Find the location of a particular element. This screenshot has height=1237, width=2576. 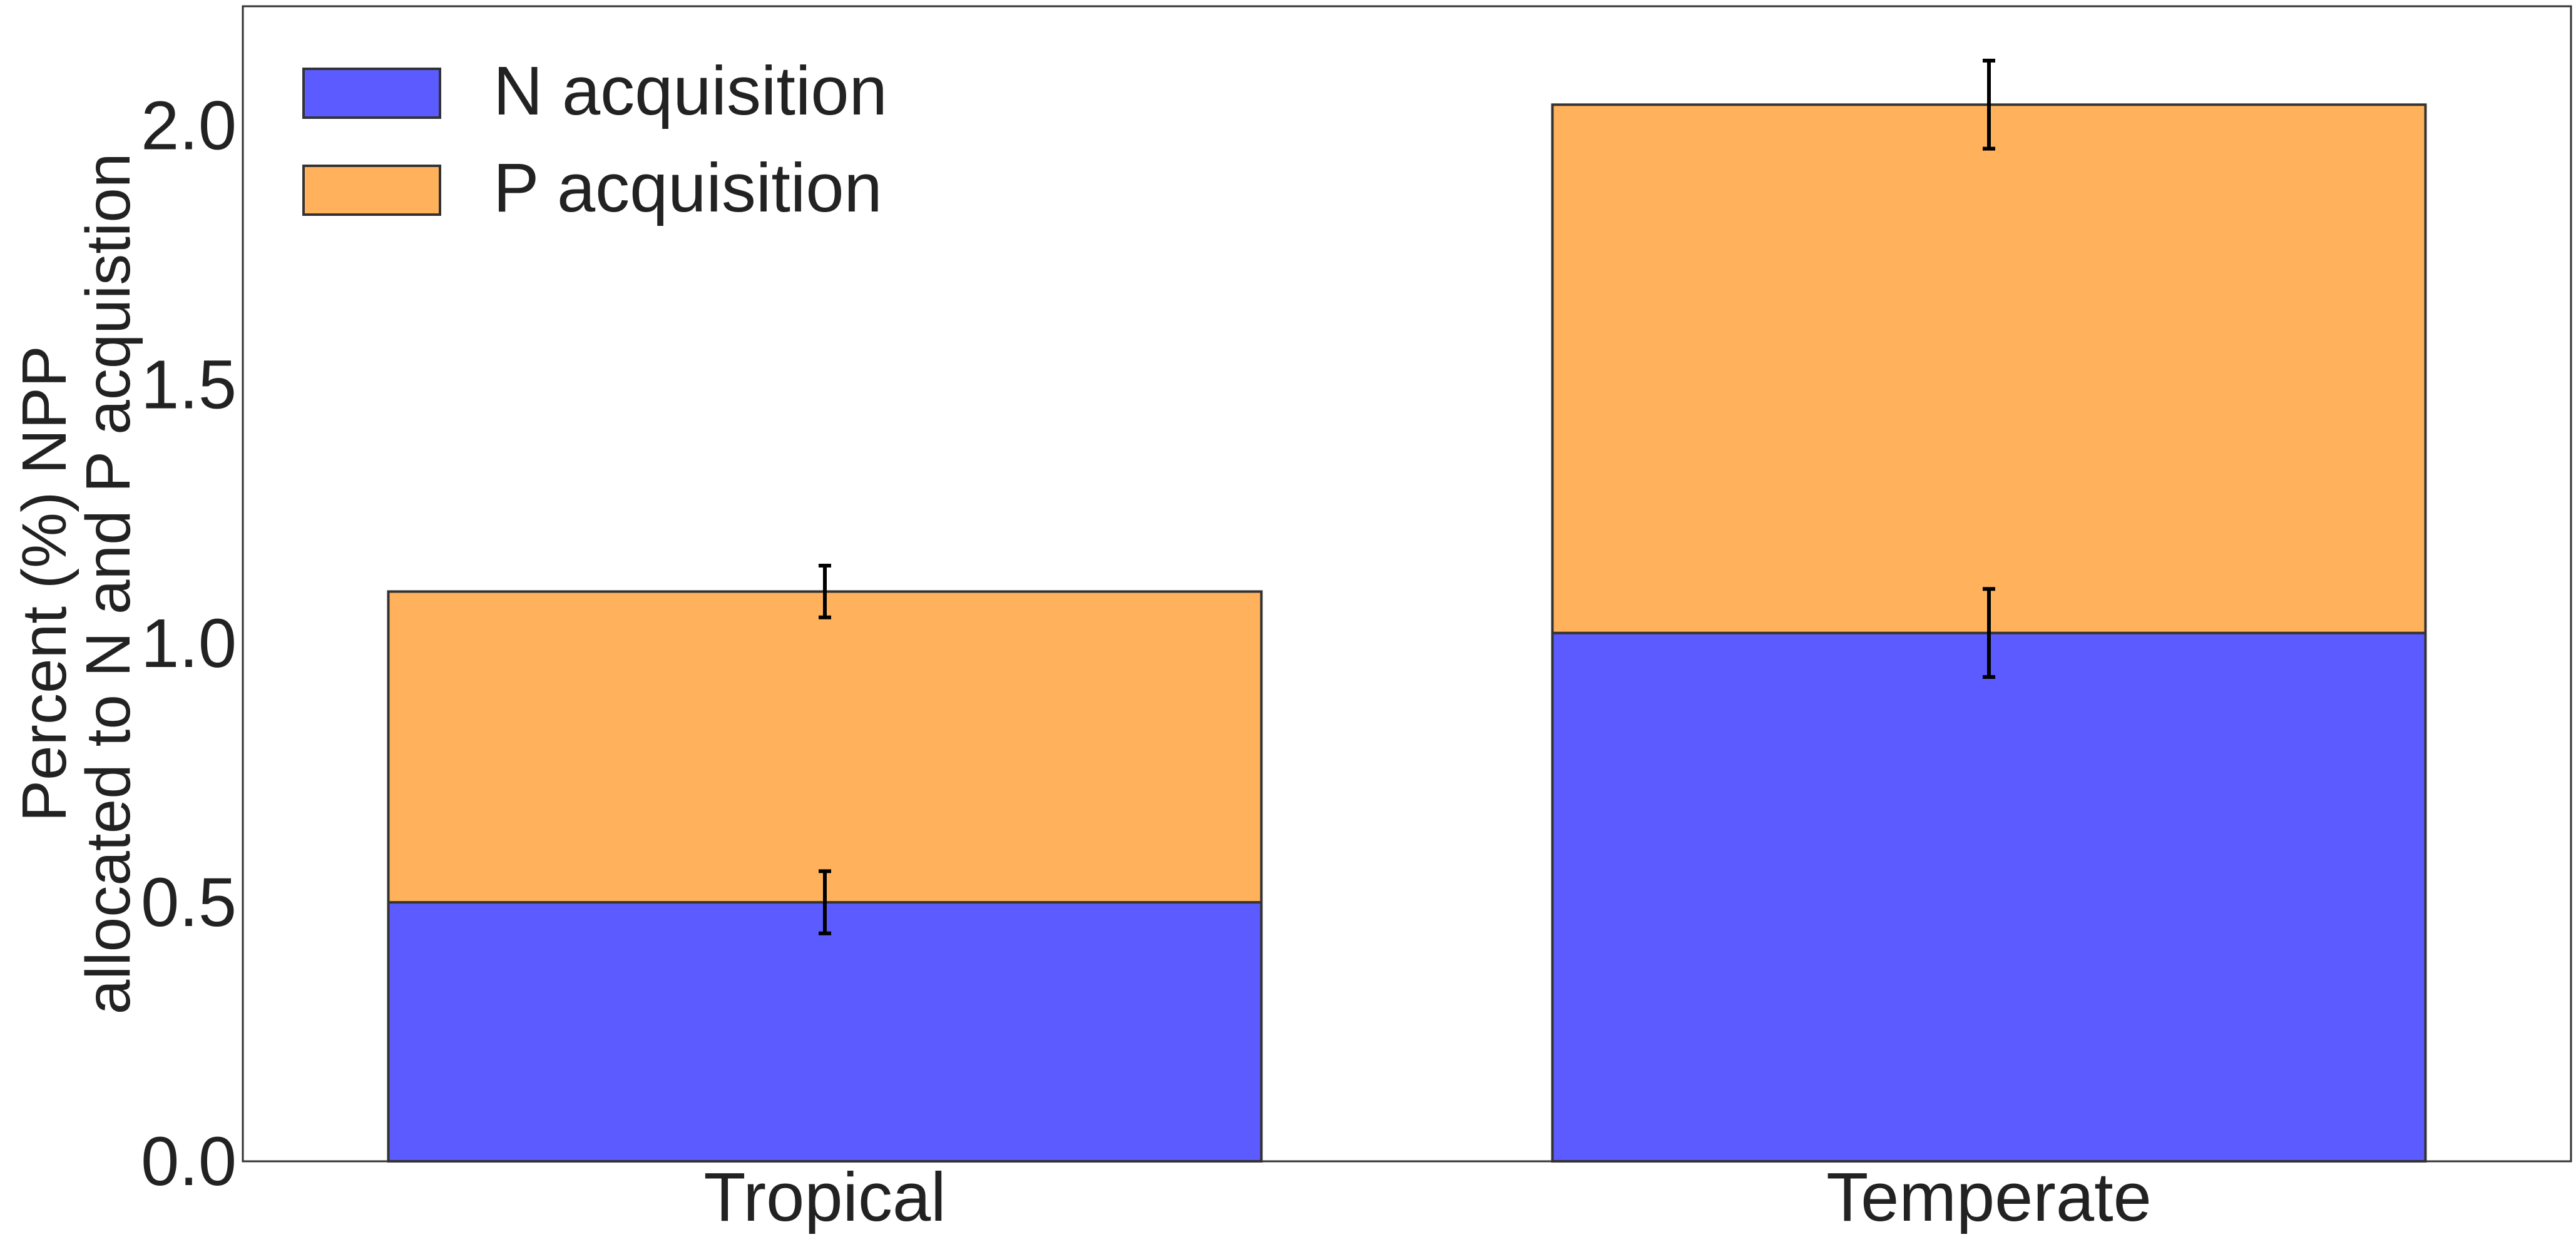

x-axis-ticks: Tropical Temperate is located at coordinates (1428, 1197).